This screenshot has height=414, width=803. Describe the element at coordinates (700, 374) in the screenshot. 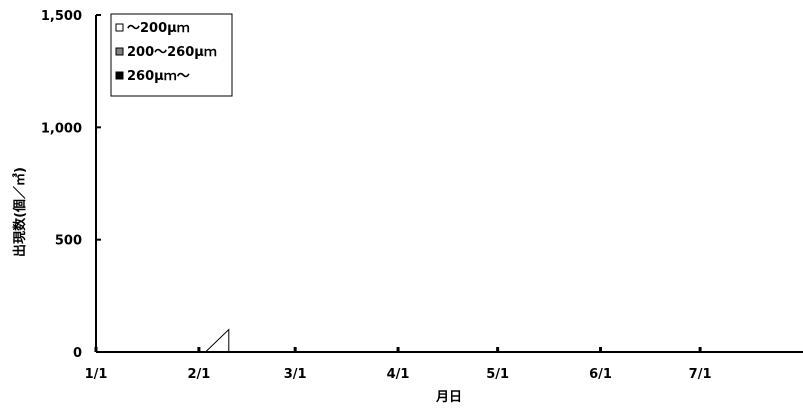

I see `x-tick-label: 7/1` at that location.